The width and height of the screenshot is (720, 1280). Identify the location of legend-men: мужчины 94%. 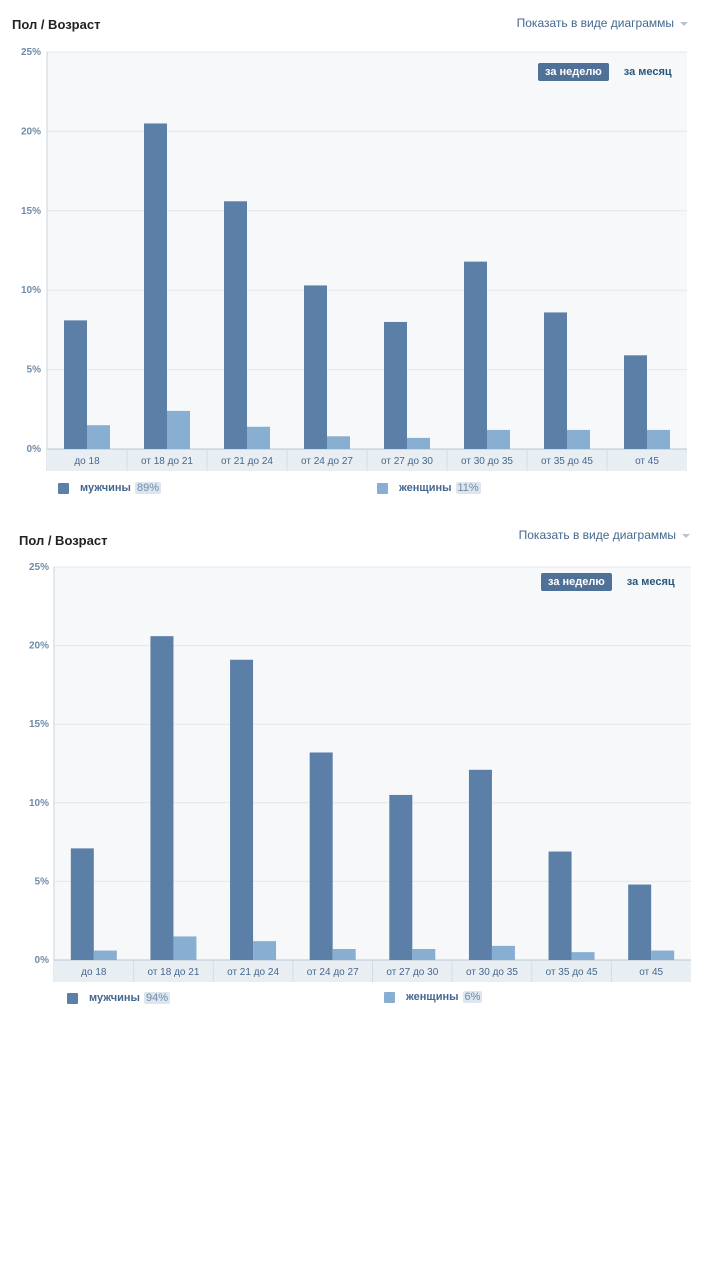
(118, 998).